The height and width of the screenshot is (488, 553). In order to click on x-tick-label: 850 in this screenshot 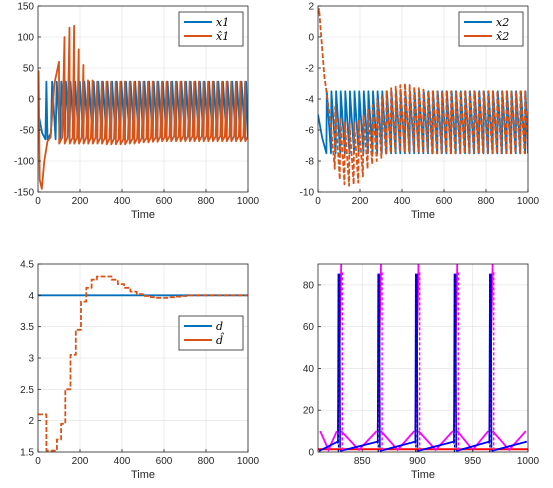, I will do `click(362, 461)`.